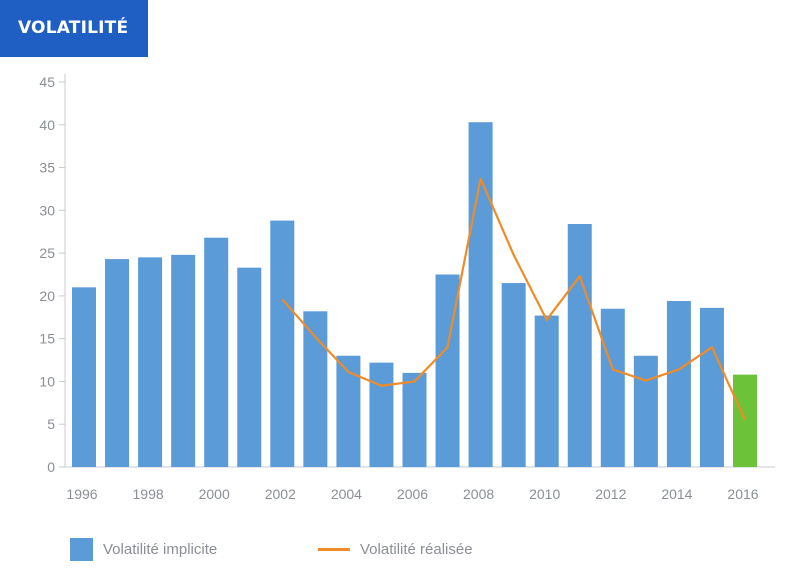 This screenshot has width=800, height=584. Describe the element at coordinates (74, 28) in the screenshot. I see `chart-title: VOLATILITÉ` at that location.